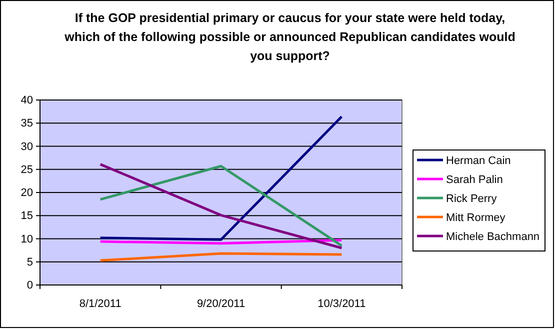 This screenshot has width=555, height=329. Describe the element at coordinates (26, 146) in the screenshot. I see `y-tick-label: 30` at that location.